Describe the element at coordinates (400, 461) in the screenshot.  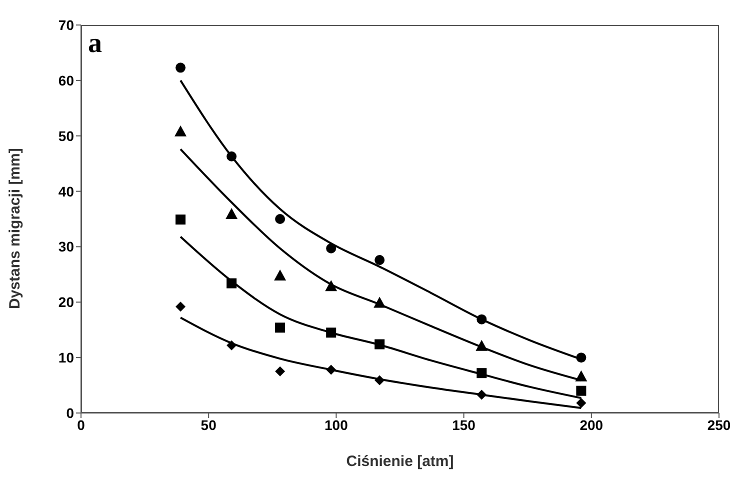
I see `x-axis-title: Ciśnienie [atm]` at that location.